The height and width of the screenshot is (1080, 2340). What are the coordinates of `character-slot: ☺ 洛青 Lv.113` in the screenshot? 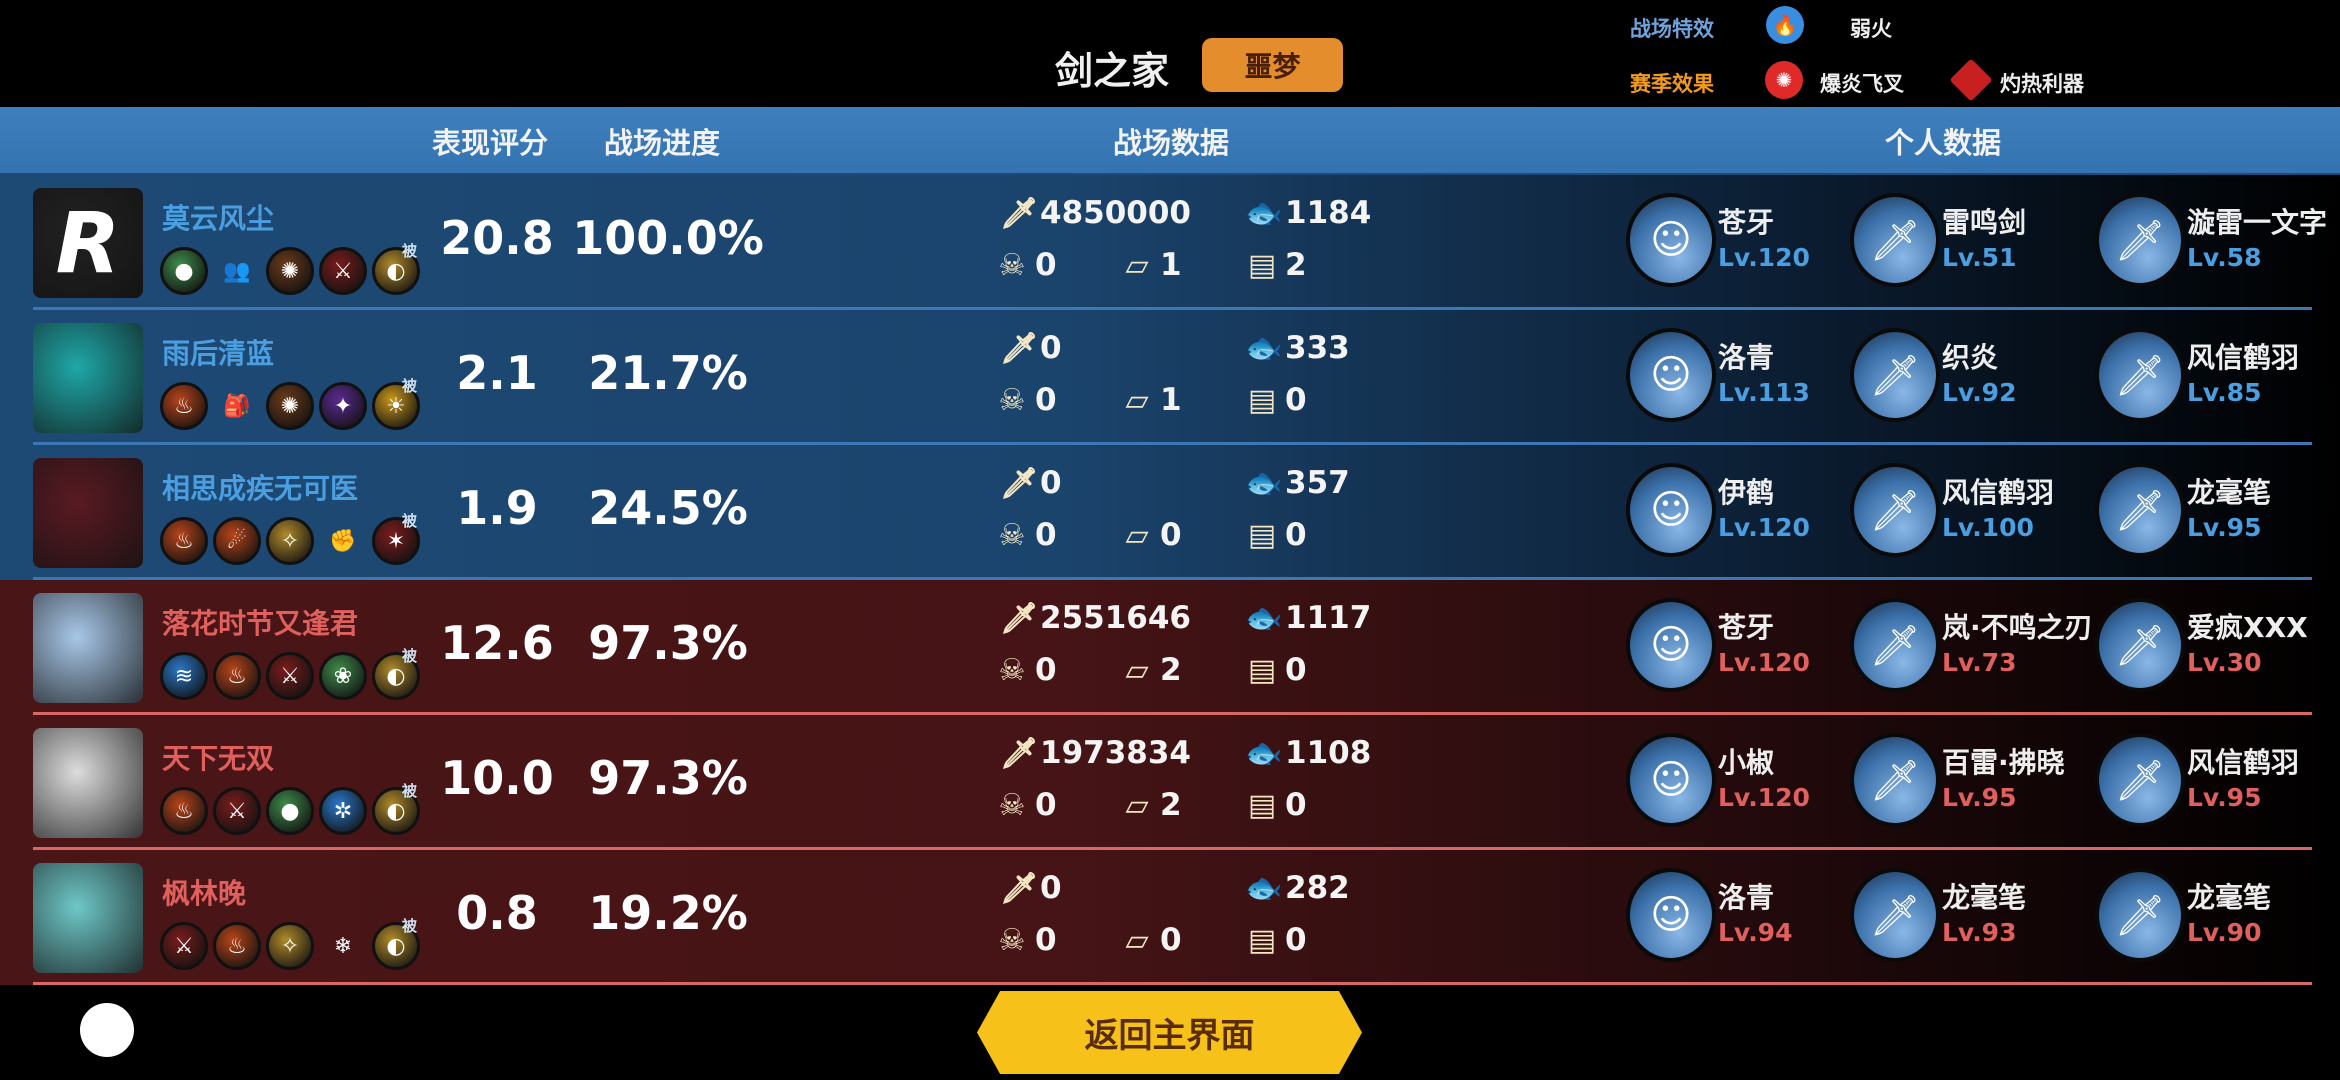 It's located at (1718, 375).